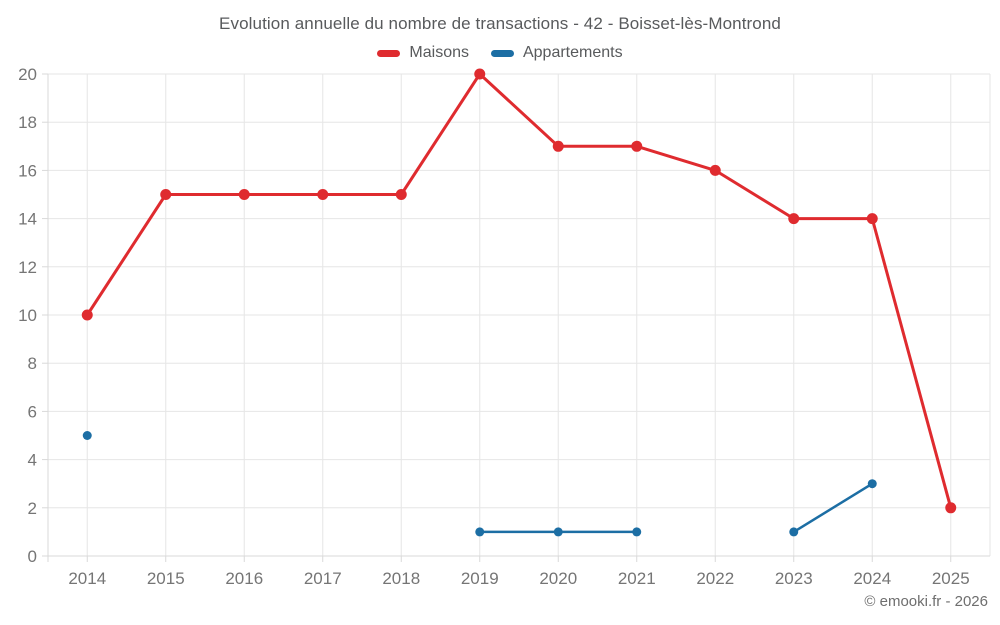  Describe the element at coordinates (32, 363) in the screenshot. I see `y-tick-label: 8` at that location.